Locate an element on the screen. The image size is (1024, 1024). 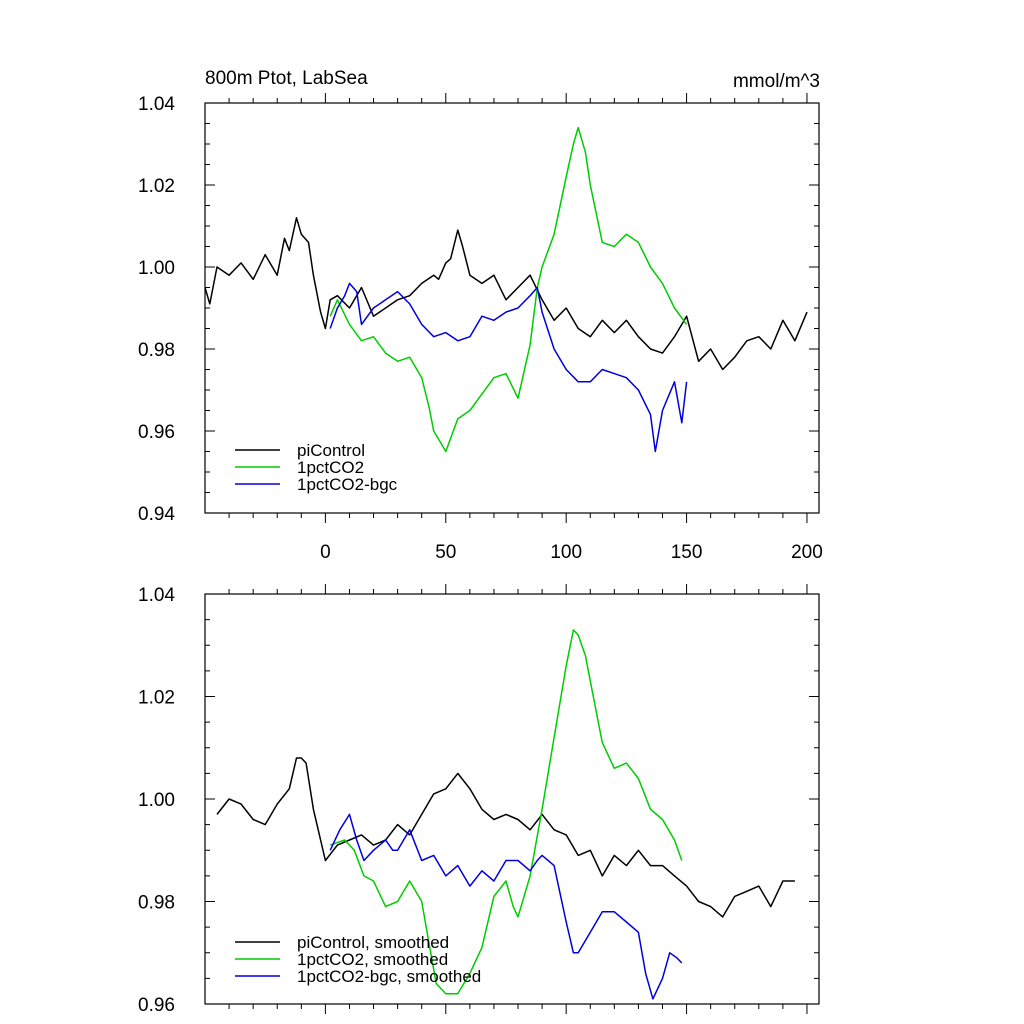
legend-label: piControl is located at coordinates (331, 450).